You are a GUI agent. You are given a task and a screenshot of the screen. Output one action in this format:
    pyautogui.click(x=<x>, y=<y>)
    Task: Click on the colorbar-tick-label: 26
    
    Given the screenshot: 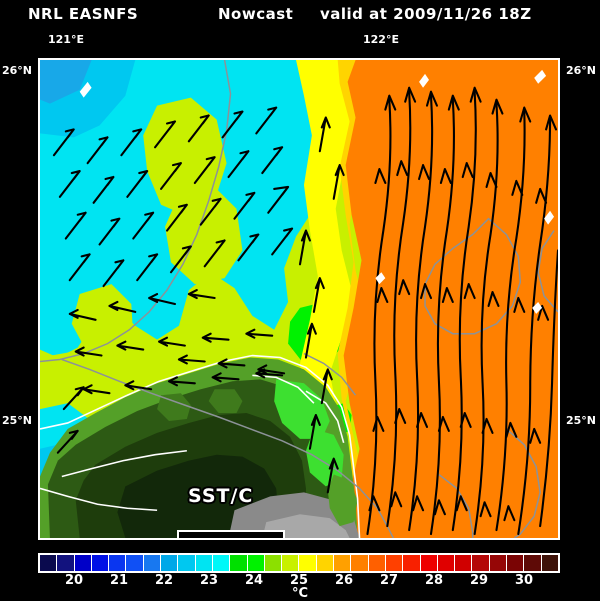 What is the action you would take?
    pyautogui.click(x=344, y=580)
    